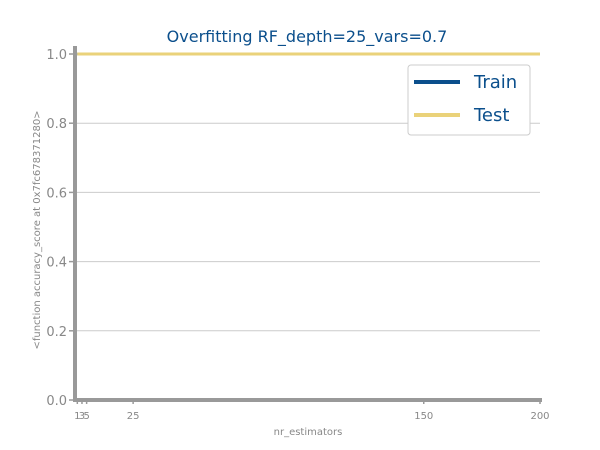  I want to click on y-tick-label: 0.4, so click(56, 263).